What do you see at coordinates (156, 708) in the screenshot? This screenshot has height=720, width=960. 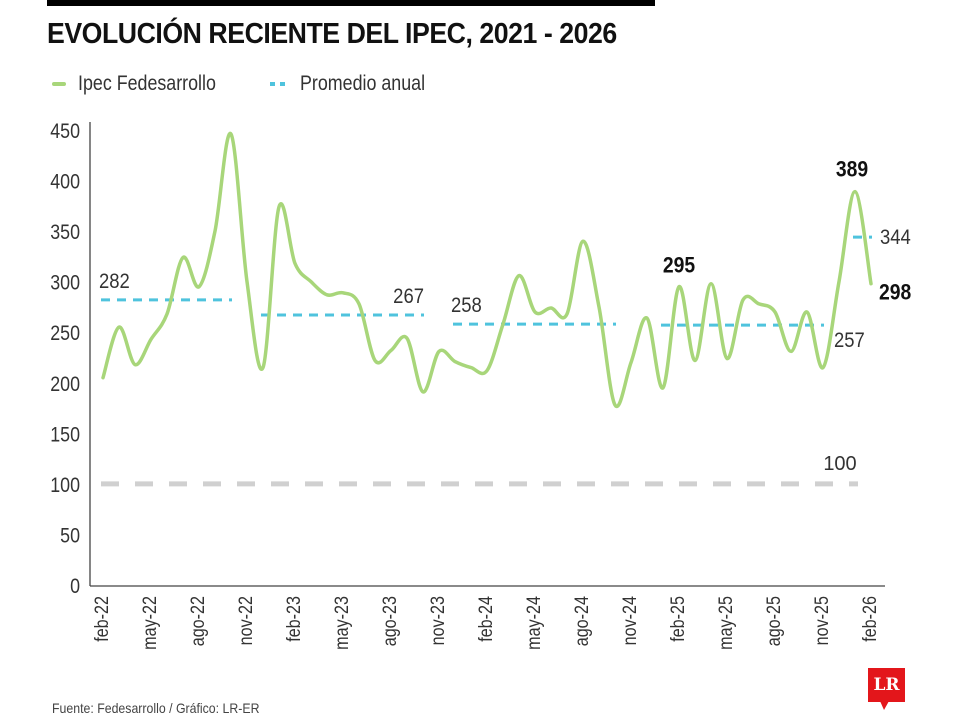 I see `source-footer: Fuente: Fedesarrollo / Gráfico: LR-ER` at bounding box center [156, 708].